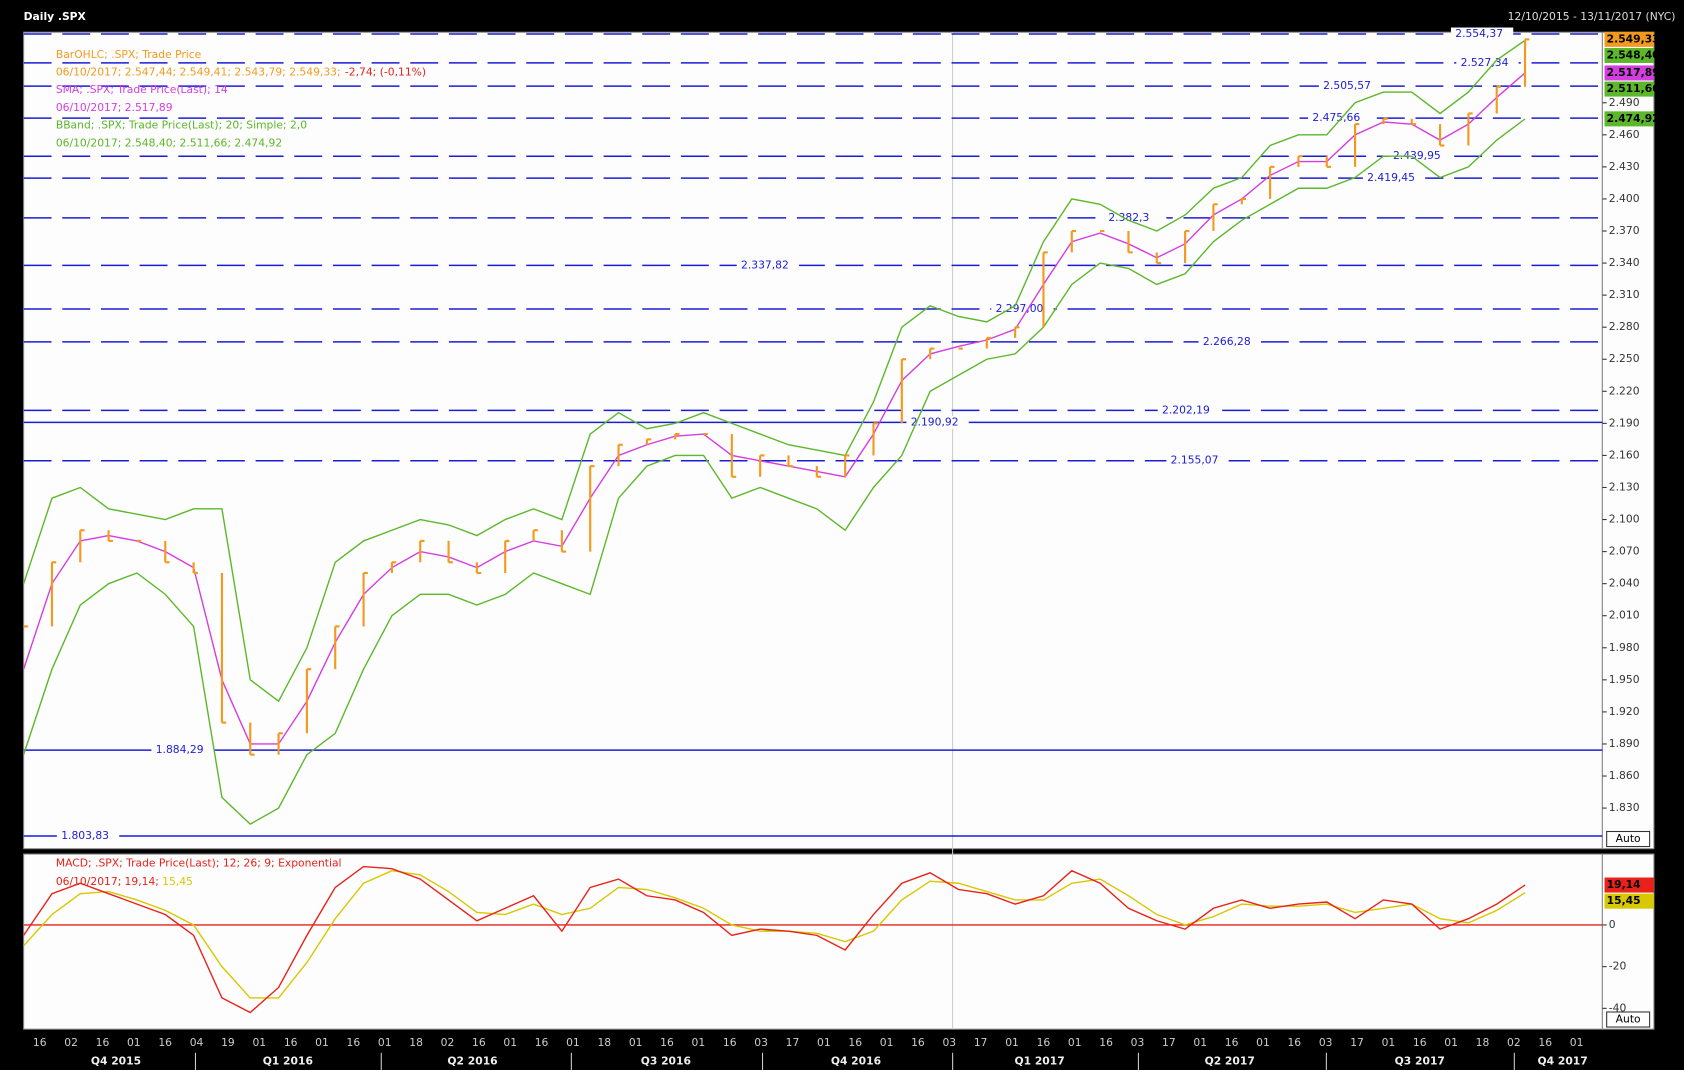  What do you see at coordinates (1479, 33) in the screenshot?
I see `level-label: 2.554,37` at bounding box center [1479, 33].